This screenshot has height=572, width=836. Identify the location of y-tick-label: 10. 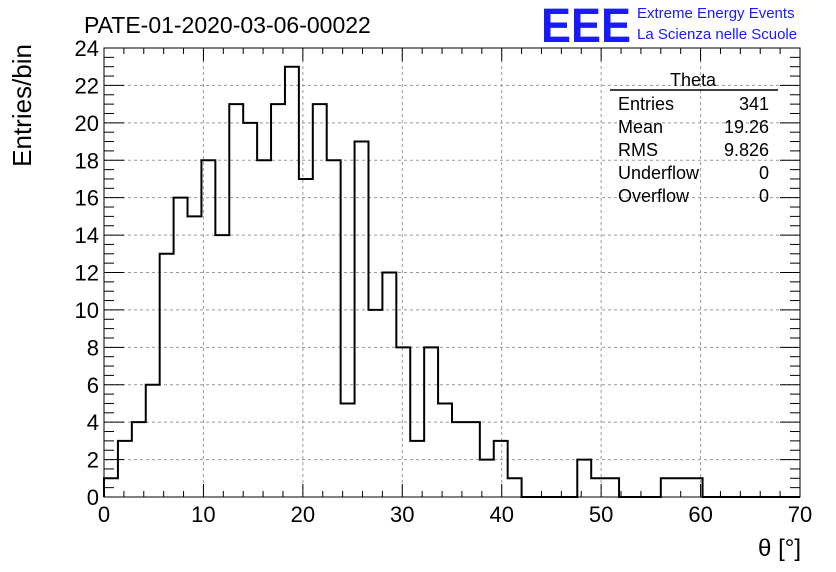
(87, 310).